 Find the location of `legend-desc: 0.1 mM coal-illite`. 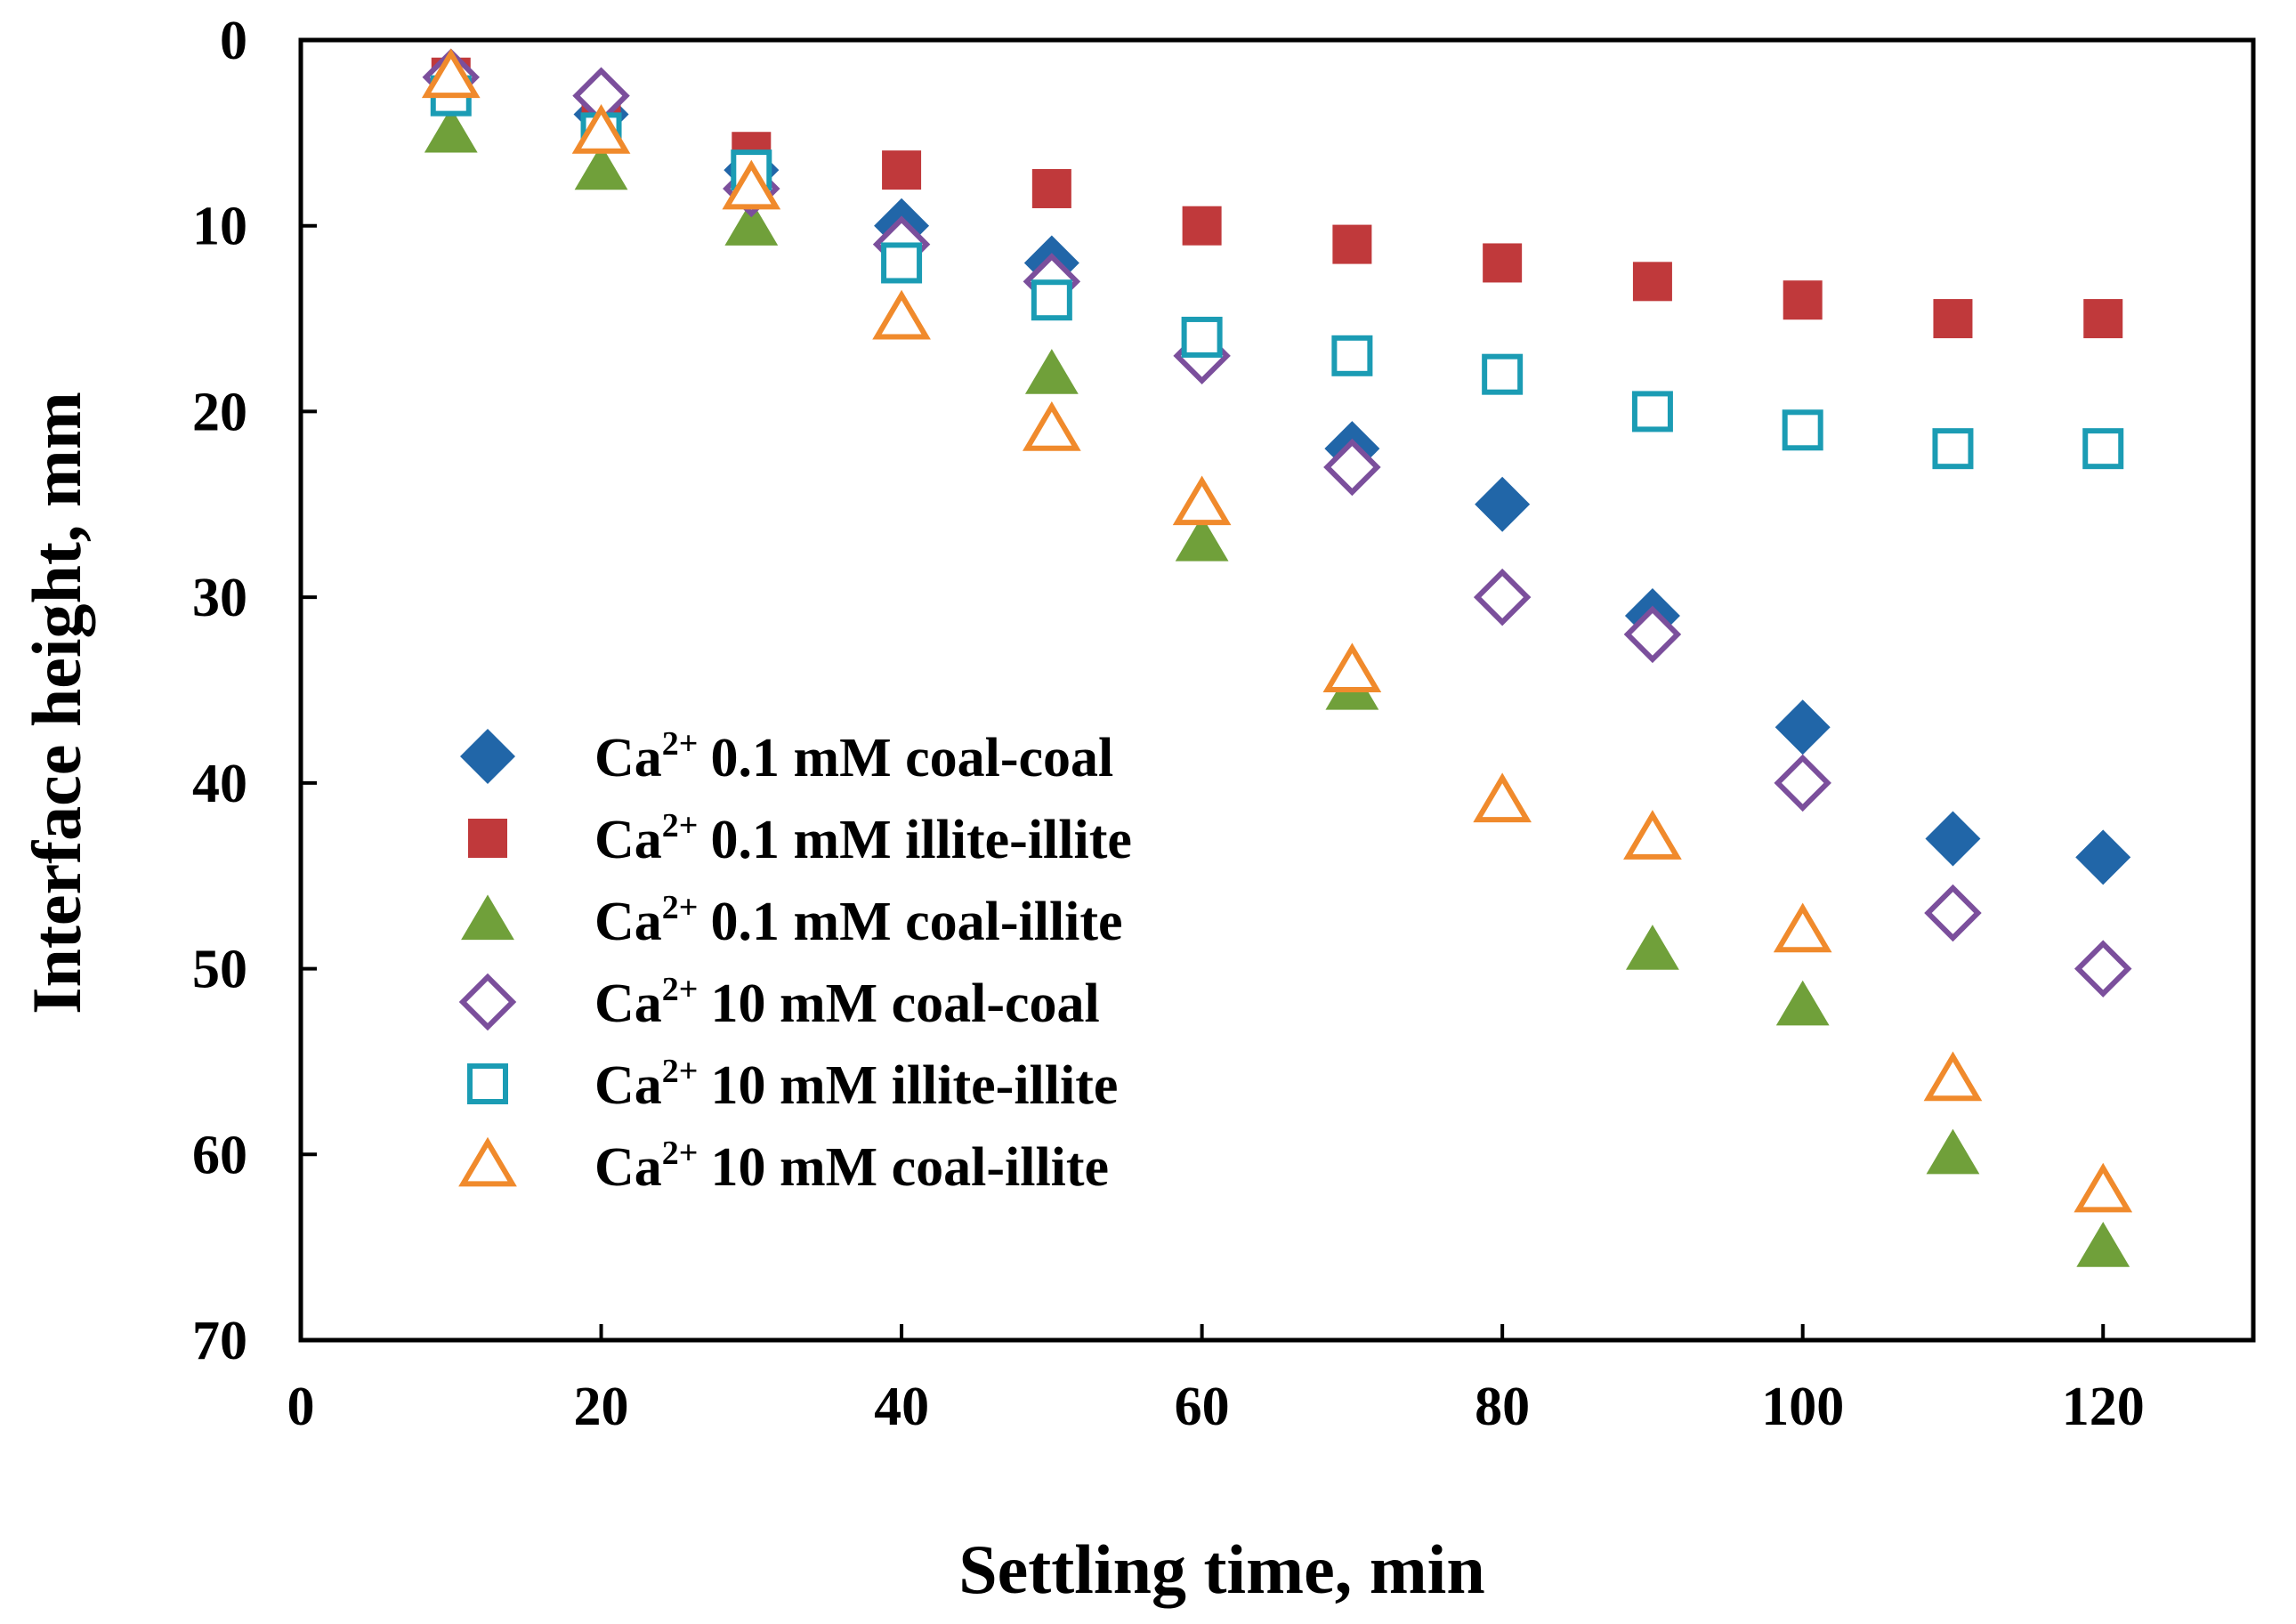

legend-desc: 0.1 mM coal-illite is located at coordinates (916, 922).